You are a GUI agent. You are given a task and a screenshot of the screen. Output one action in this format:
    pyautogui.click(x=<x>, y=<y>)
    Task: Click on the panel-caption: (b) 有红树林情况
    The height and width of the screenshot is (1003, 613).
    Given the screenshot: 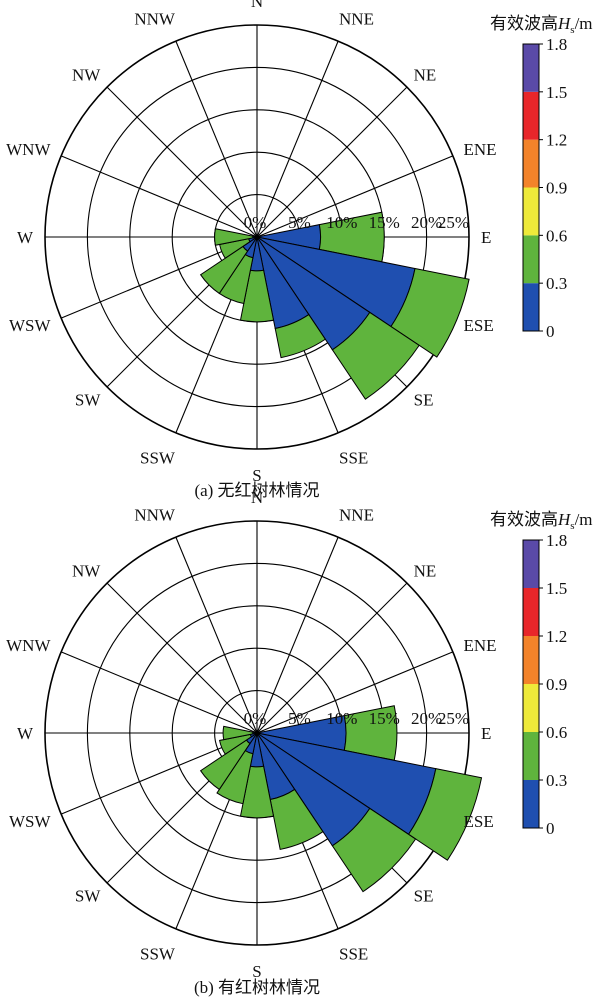 What is the action you would take?
    pyautogui.click(x=257, y=987)
    